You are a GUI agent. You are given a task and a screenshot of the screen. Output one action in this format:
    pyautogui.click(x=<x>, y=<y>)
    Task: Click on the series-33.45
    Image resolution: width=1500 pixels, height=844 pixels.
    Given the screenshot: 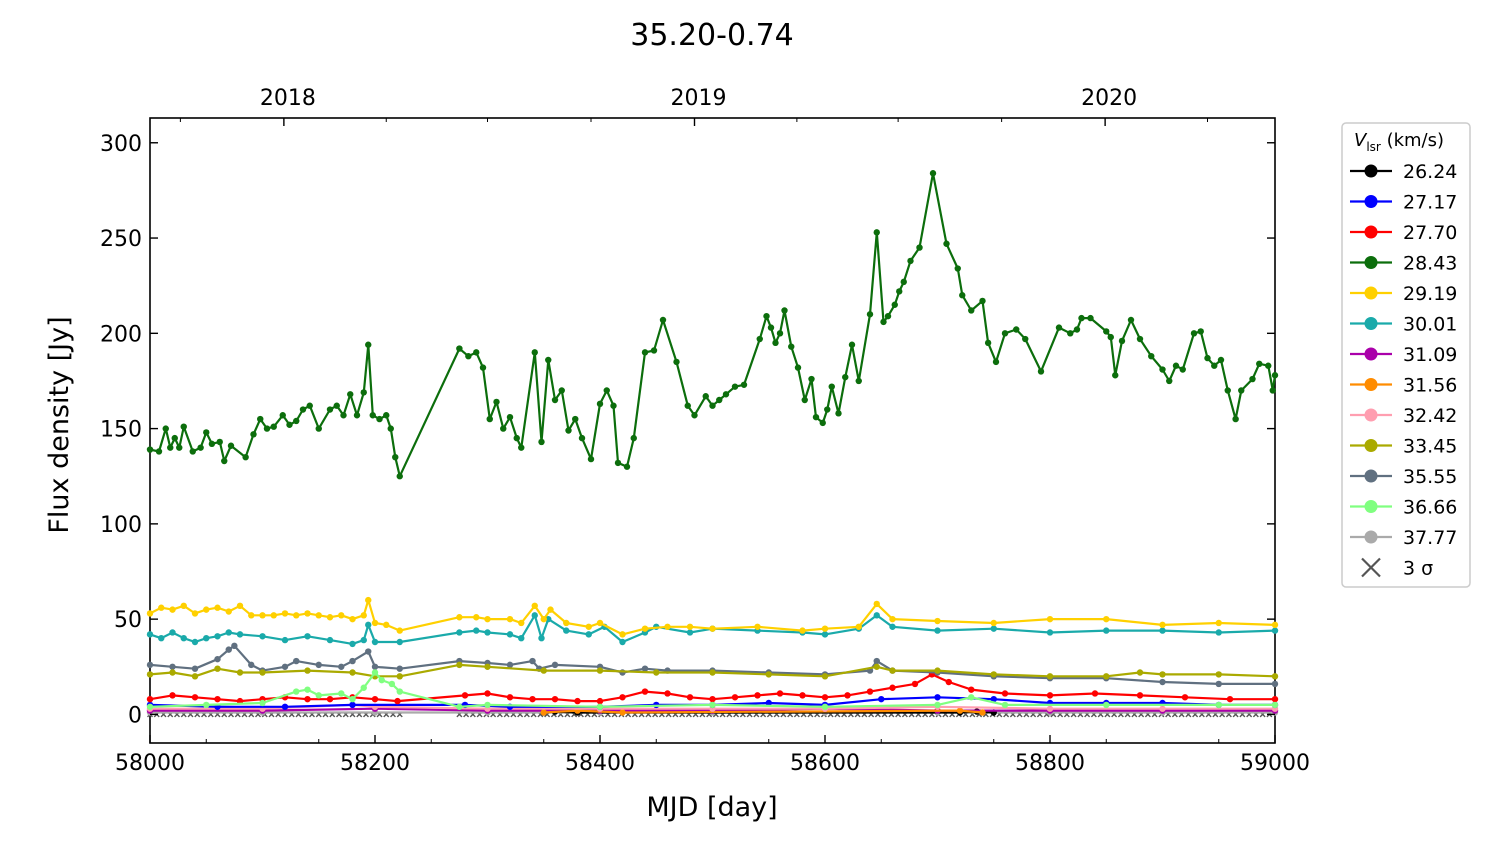 What is the action you would take?
    pyautogui.click(x=712, y=670)
    